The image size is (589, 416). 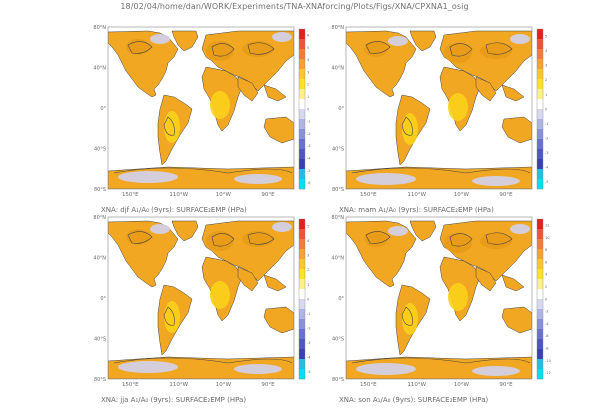 I want to click on colorbar-tick-label: -6, so click(x=547, y=336).